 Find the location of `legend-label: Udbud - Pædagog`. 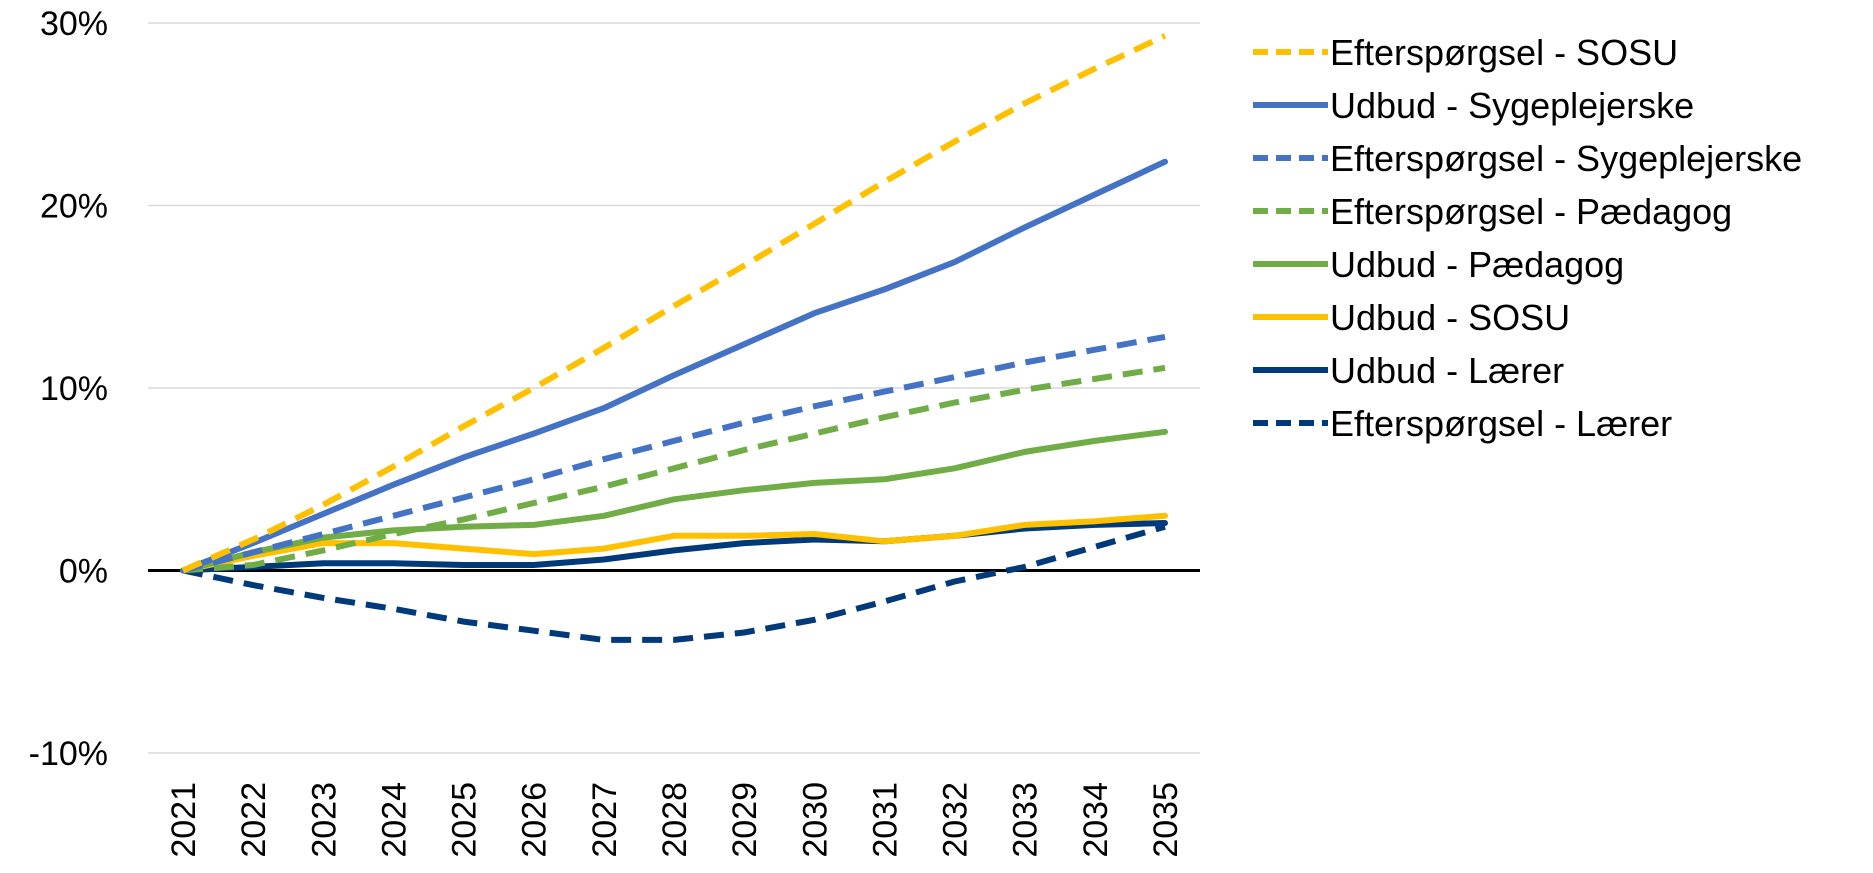

legend-label: Udbud - Pædagog is located at coordinates (1477, 264).